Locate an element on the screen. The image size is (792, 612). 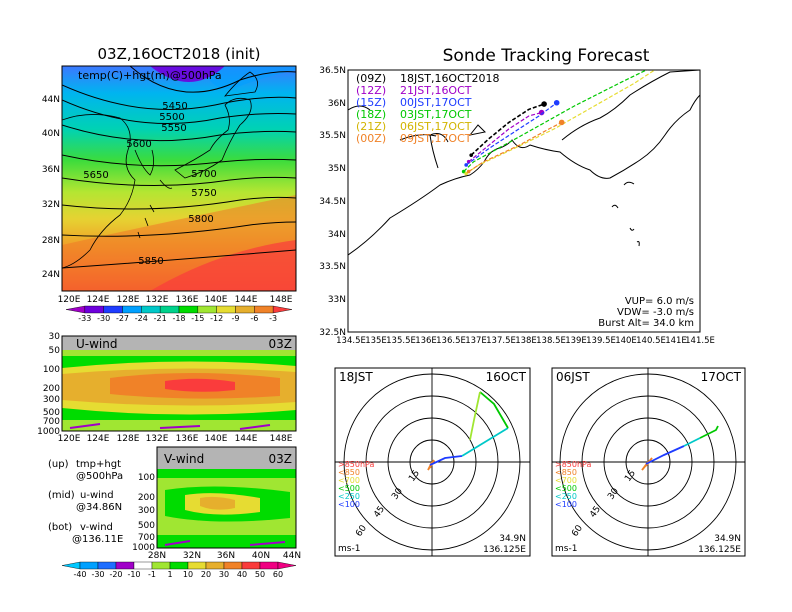
hodo-left-lat: 34.9N is located at coordinates (512, 539).